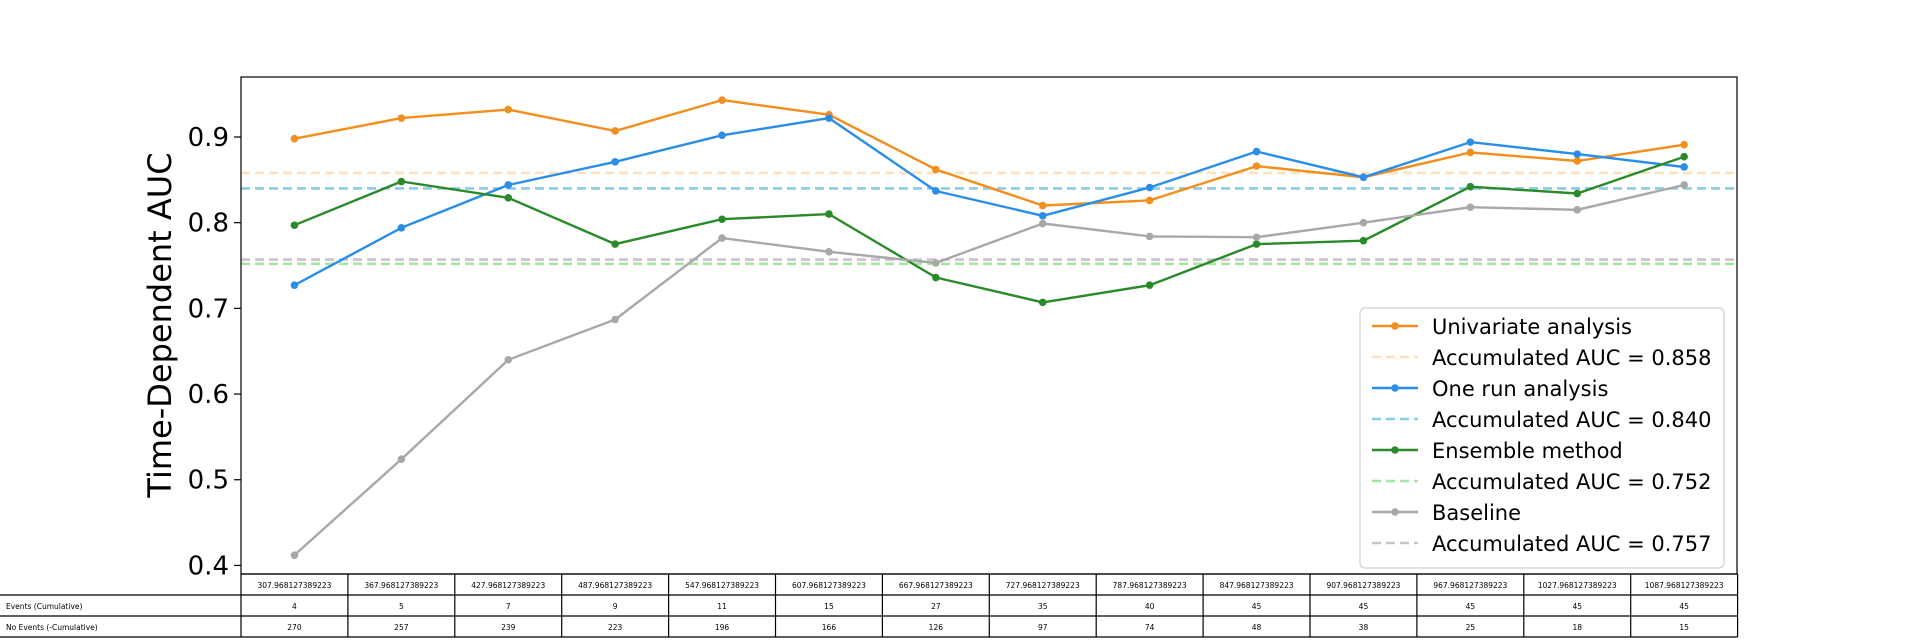  What do you see at coordinates (722, 585) in the screenshot?
I see `table-header-4: 547.968127389223` at bounding box center [722, 585].